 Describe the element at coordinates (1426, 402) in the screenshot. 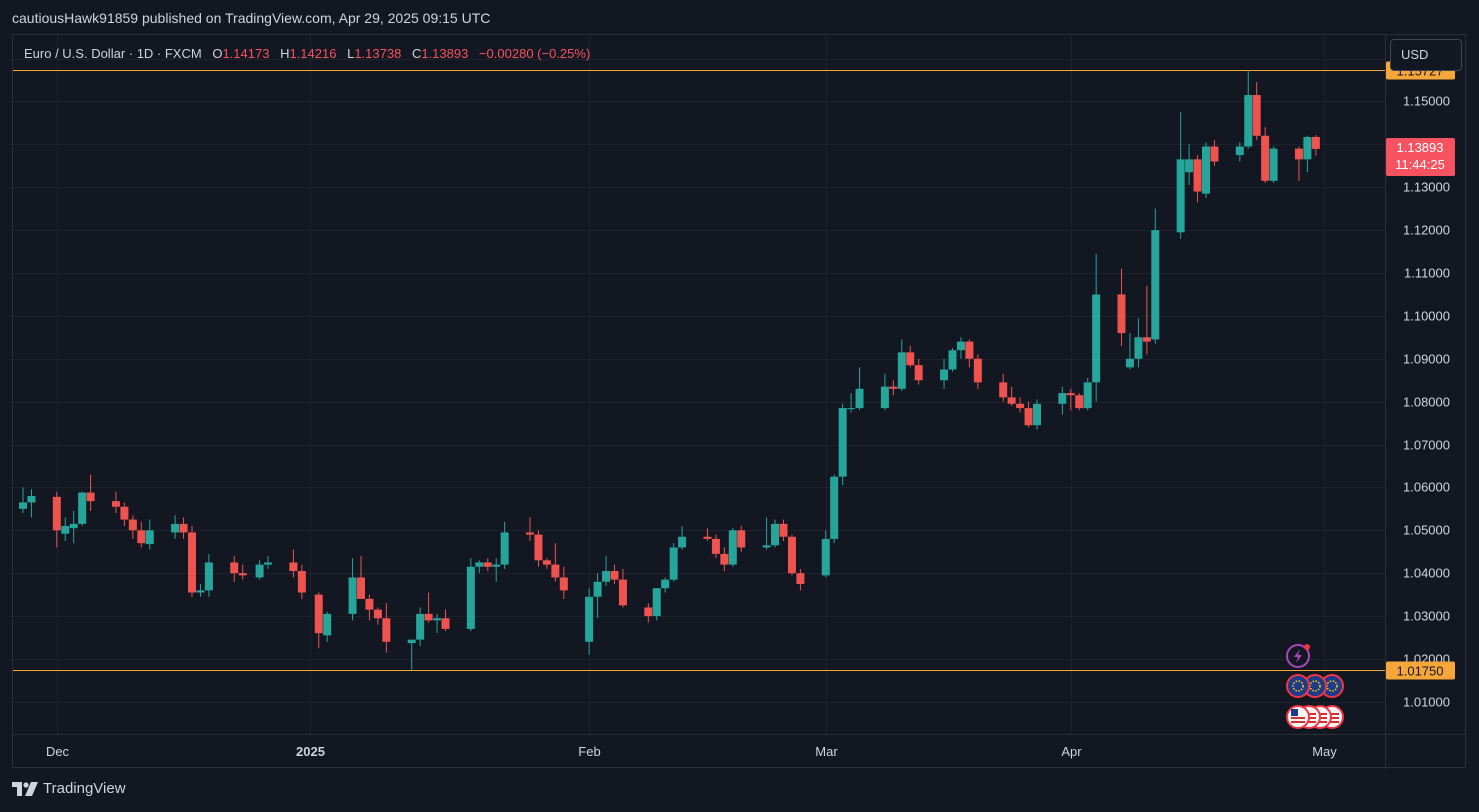

I see `price-tick-label: 1.08000` at that location.